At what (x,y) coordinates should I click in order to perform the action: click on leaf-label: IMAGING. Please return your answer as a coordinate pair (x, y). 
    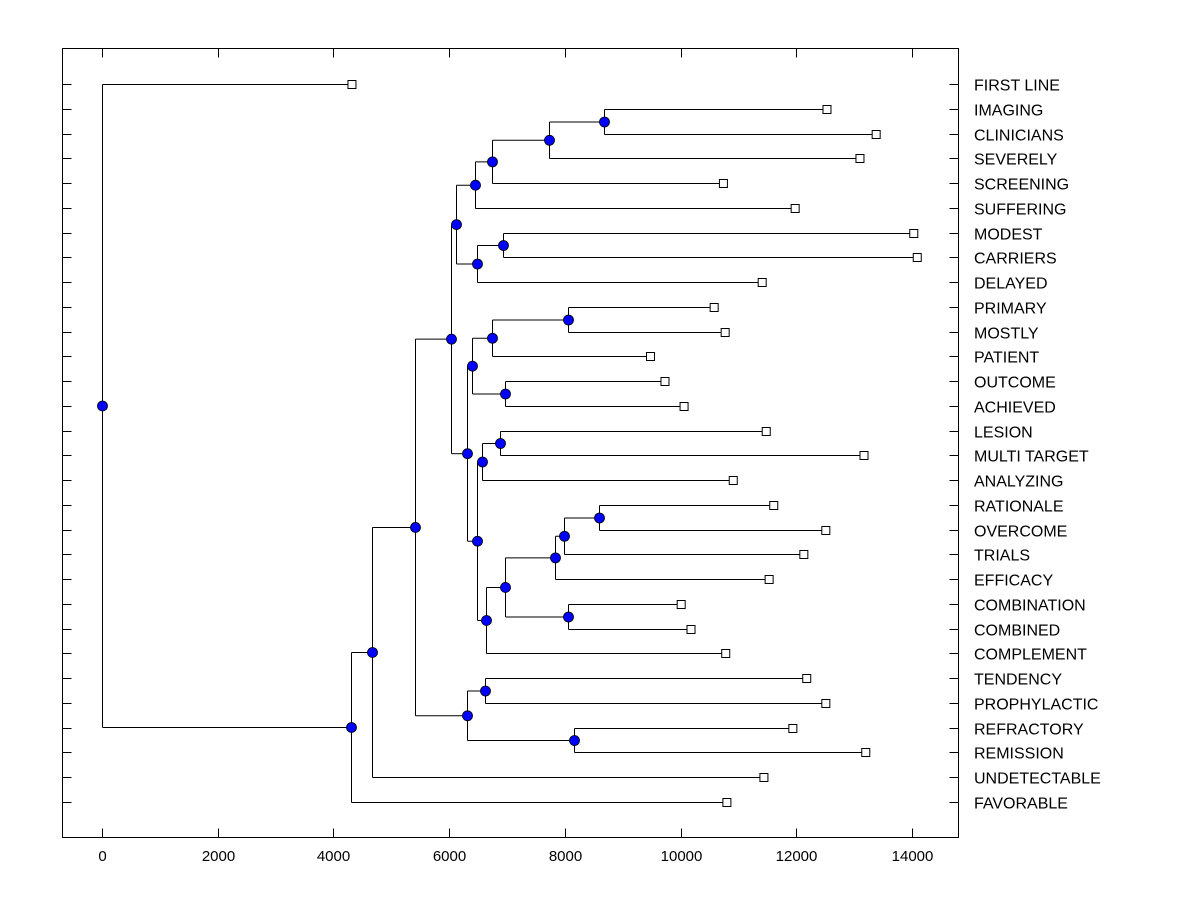
    Looking at the image, I should click on (1008, 111).